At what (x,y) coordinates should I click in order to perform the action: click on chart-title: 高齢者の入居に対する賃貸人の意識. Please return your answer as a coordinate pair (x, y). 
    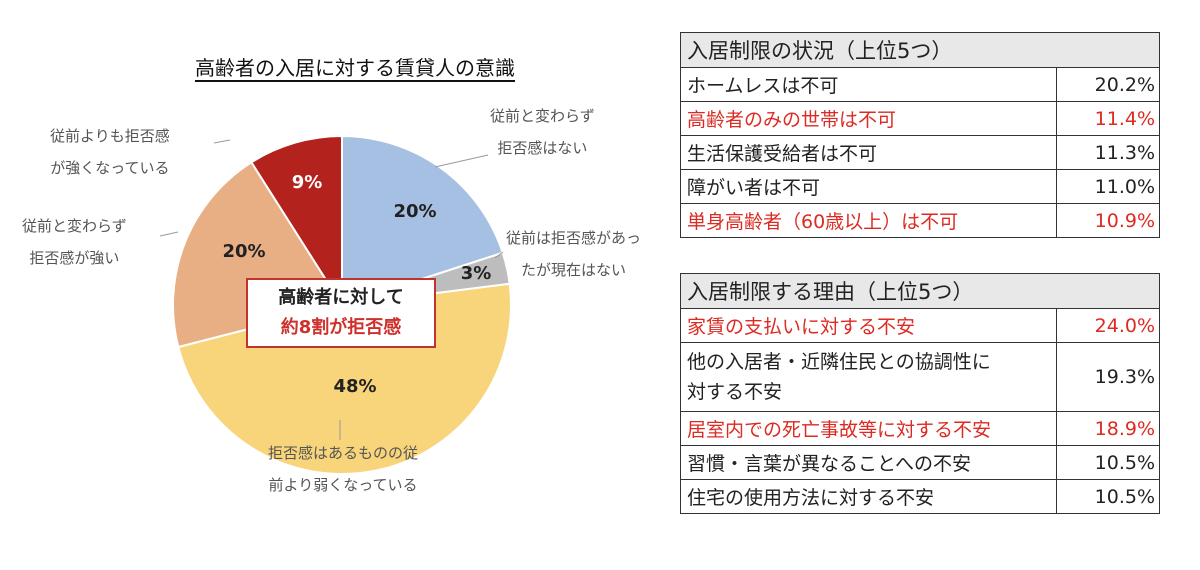
    Looking at the image, I should click on (355, 66).